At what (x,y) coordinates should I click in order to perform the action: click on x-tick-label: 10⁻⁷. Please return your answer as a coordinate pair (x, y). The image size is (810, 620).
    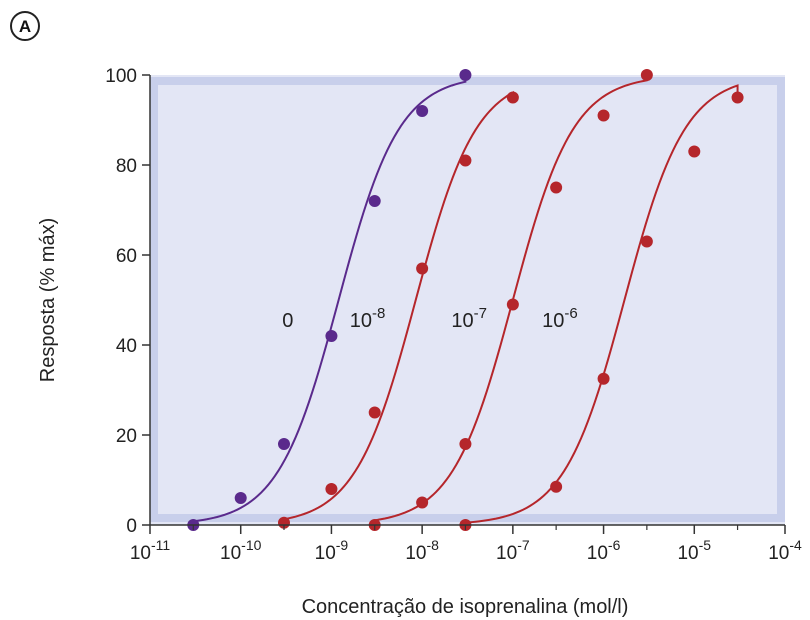
    Looking at the image, I should click on (513, 550).